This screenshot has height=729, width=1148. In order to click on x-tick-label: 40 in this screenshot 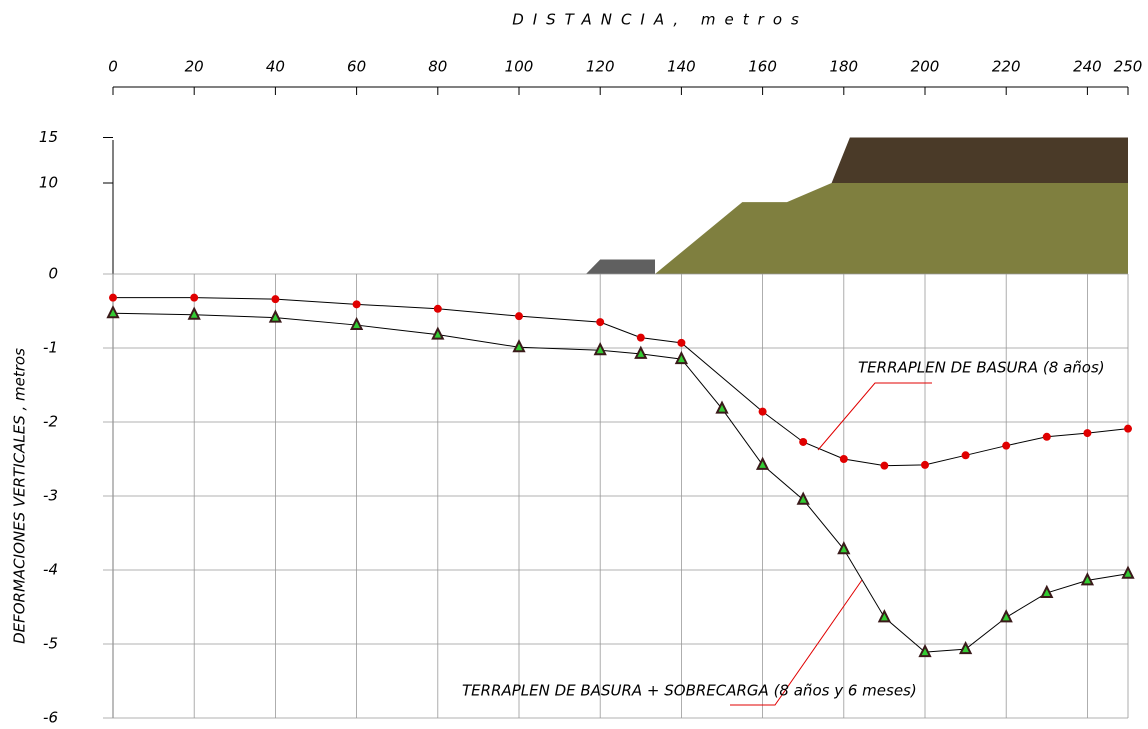, I will do `click(275, 67)`.